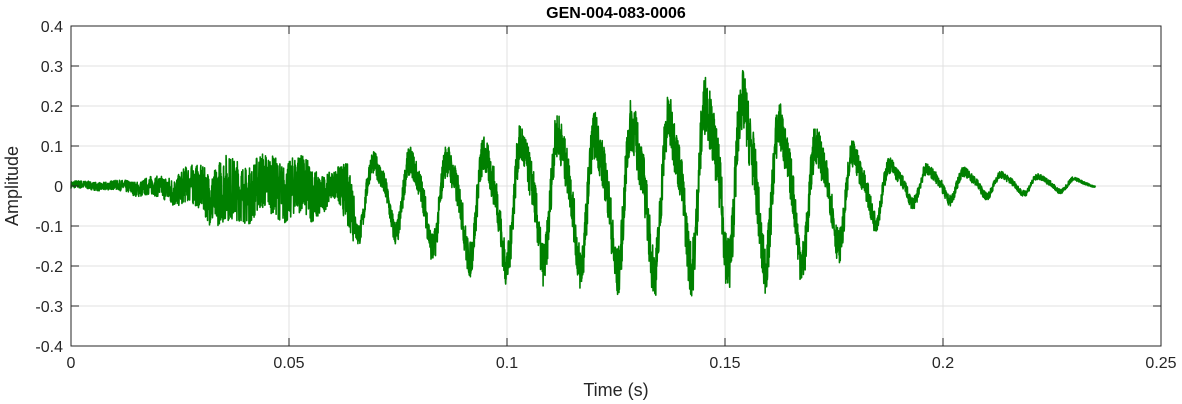 The image size is (1182, 404). I want to click on y-tick-label: 0.2, so click(52, 107).